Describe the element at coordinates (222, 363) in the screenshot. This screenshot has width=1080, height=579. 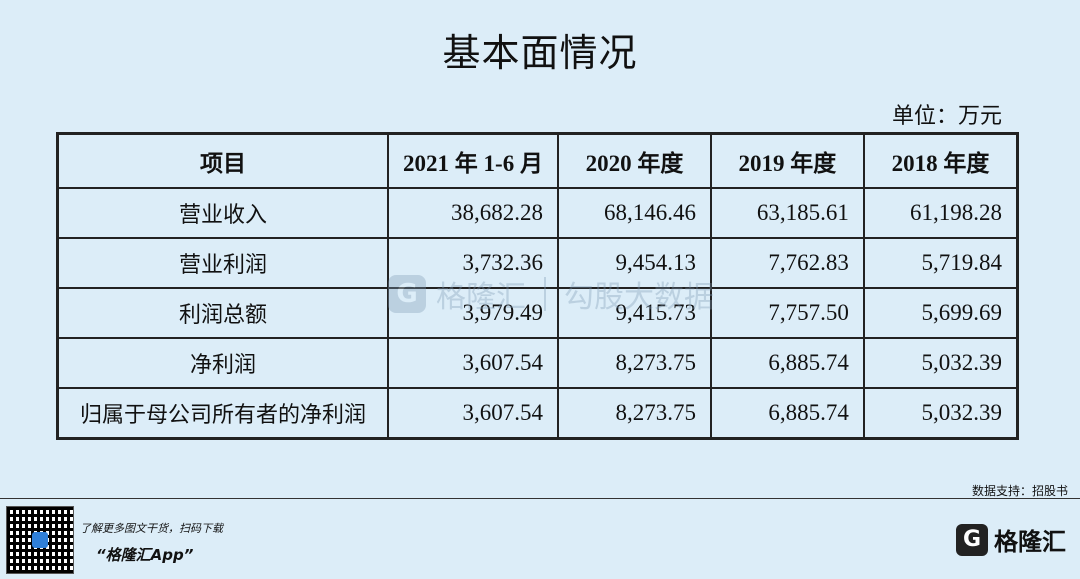
I see `row-label: 净利润` at that location.